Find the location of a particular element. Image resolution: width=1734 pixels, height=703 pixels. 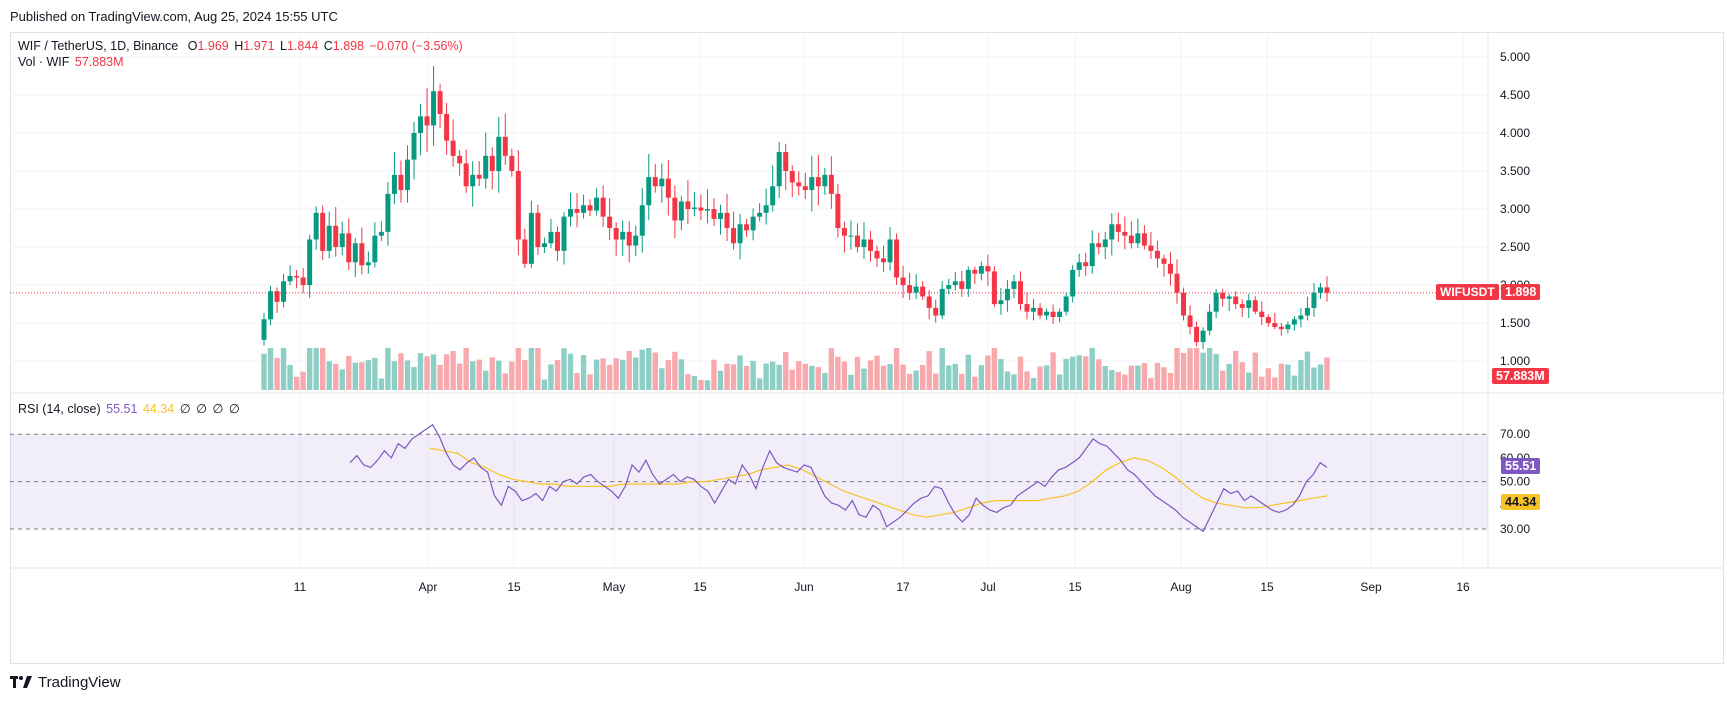

price-tick-label: 3.000 is located at coordinates (1515, 209).